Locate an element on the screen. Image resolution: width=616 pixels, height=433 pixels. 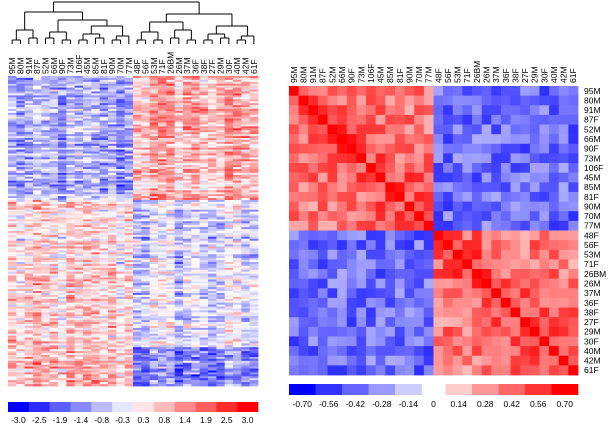
sample-label: 53M is located at coordinates (458, 74).